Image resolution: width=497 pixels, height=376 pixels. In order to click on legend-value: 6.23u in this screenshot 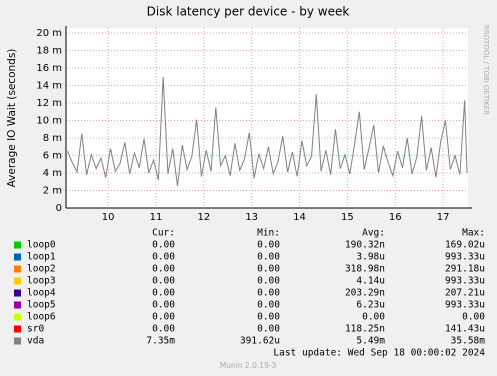, I will do `click(370, 305)`.